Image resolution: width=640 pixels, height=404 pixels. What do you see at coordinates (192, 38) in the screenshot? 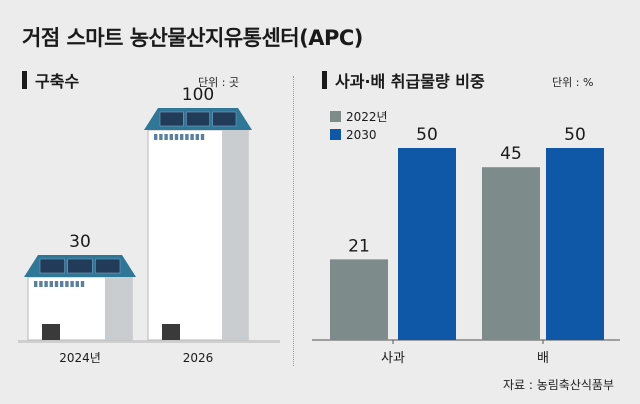
I see `page-title: 거점 스마트 농산물산지유통센터(APC)` at bounding box center [192, 38].